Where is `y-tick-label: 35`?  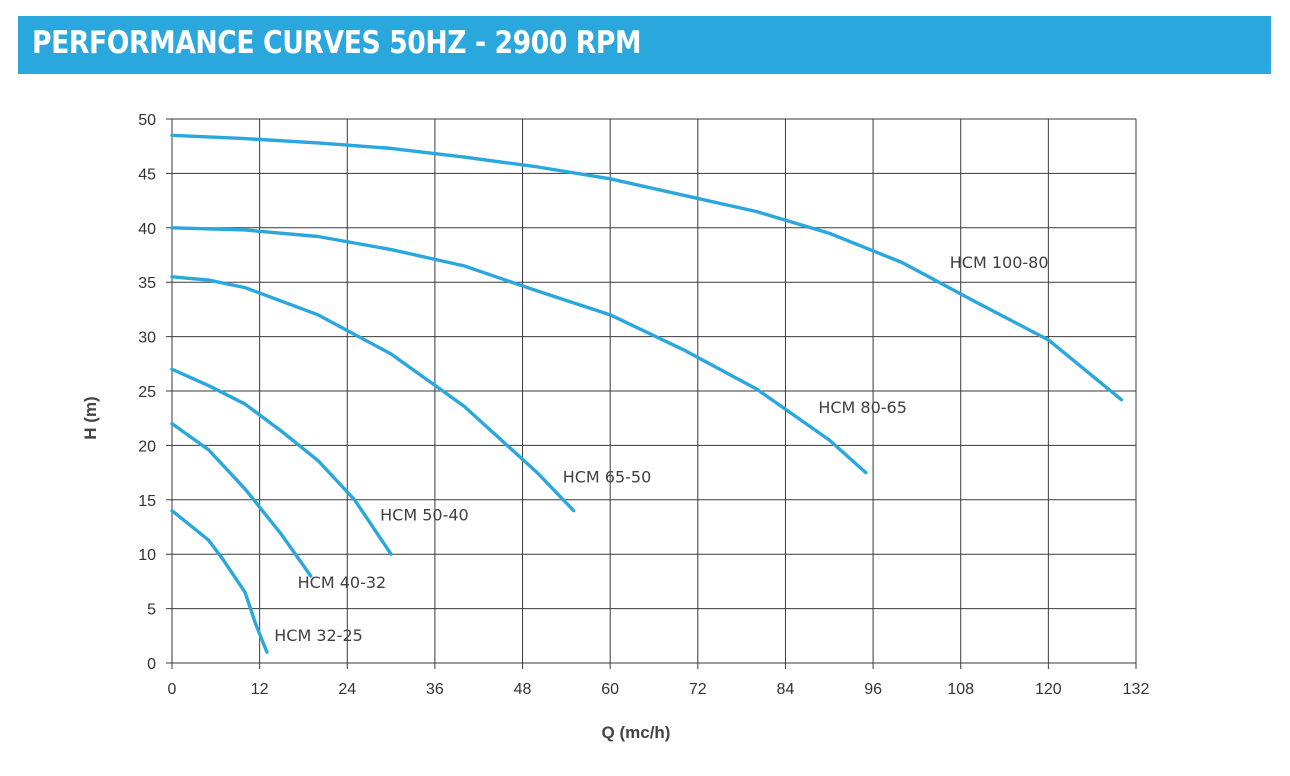
y-tick-label: 35 is located at coordinates (147, 283).